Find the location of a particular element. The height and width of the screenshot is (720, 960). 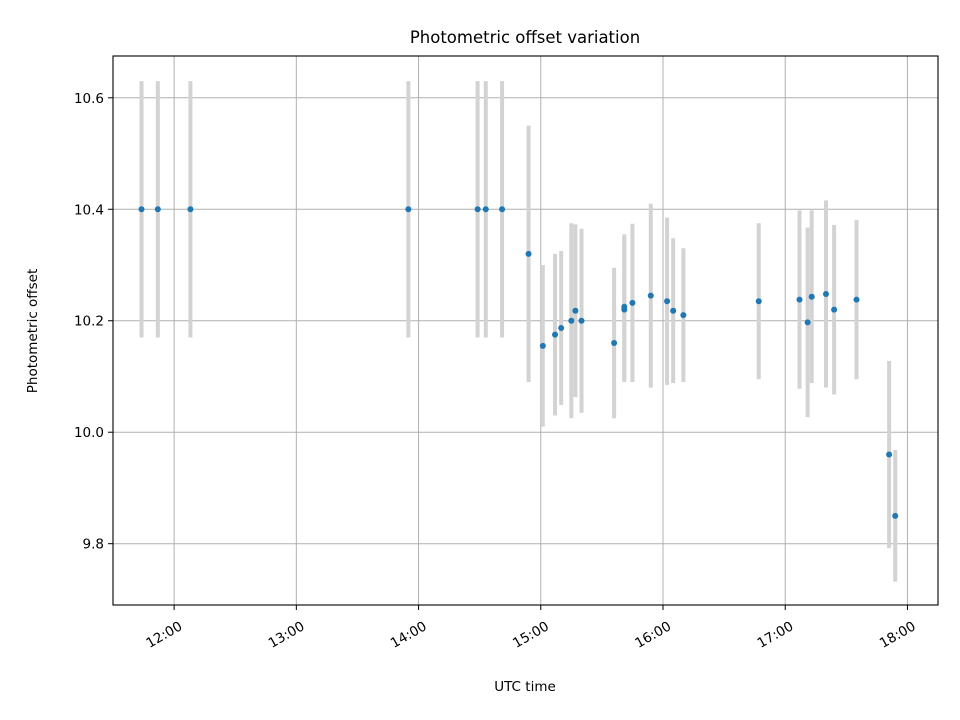

y-axis-ticks: 9.8 10.0 10.2 10.4 10.6 is located at coordinates (93, 322).